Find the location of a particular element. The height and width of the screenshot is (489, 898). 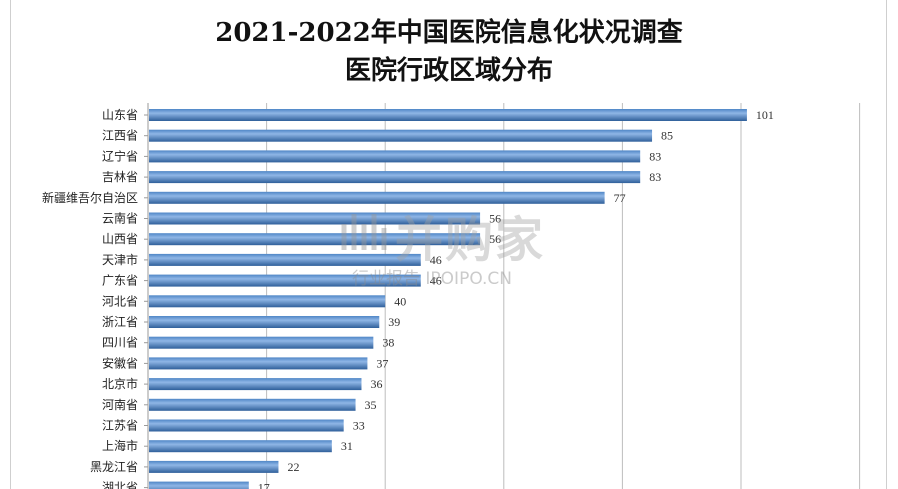

data-label: 39 is located at coordinates (394, 322).